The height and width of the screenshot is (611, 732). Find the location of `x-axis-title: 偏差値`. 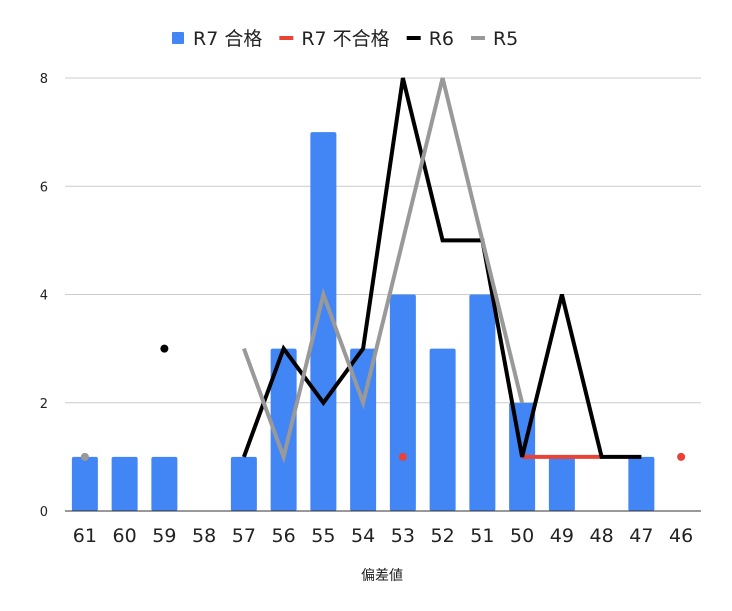

x-axis-title: 偏差値 is located at coordinates (382, 576).